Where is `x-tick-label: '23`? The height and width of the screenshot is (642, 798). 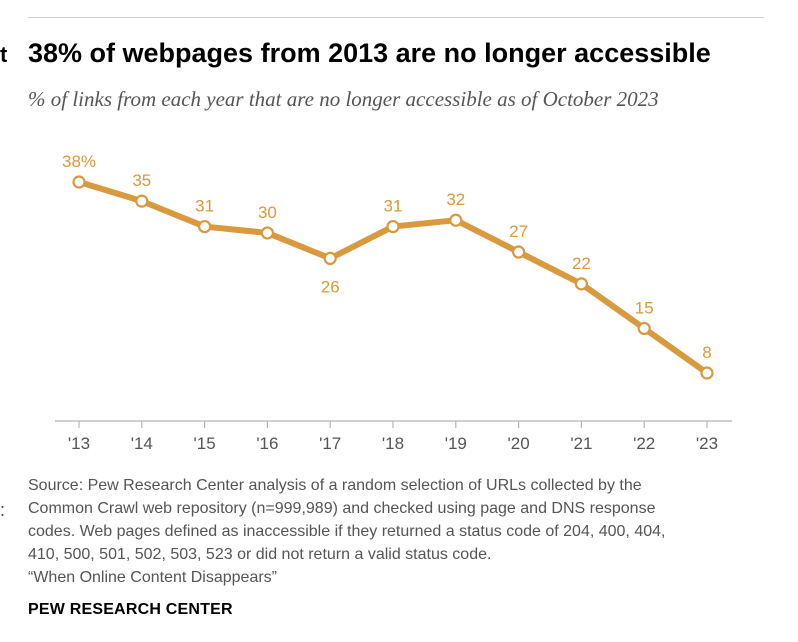 x-tick-label: '23 is located at coordinates (707, 443).